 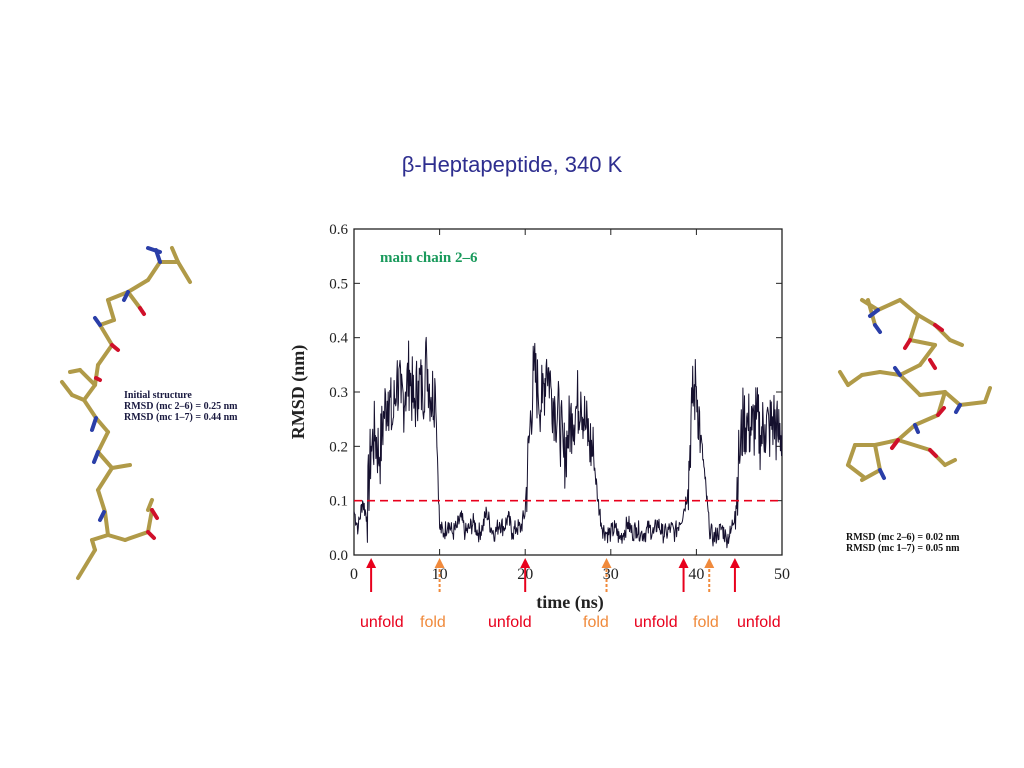 What do you see at coordinates (338, 393) in the screenshot?
I see `y-tick-label: 0.3` at bounding box center [338, 393].